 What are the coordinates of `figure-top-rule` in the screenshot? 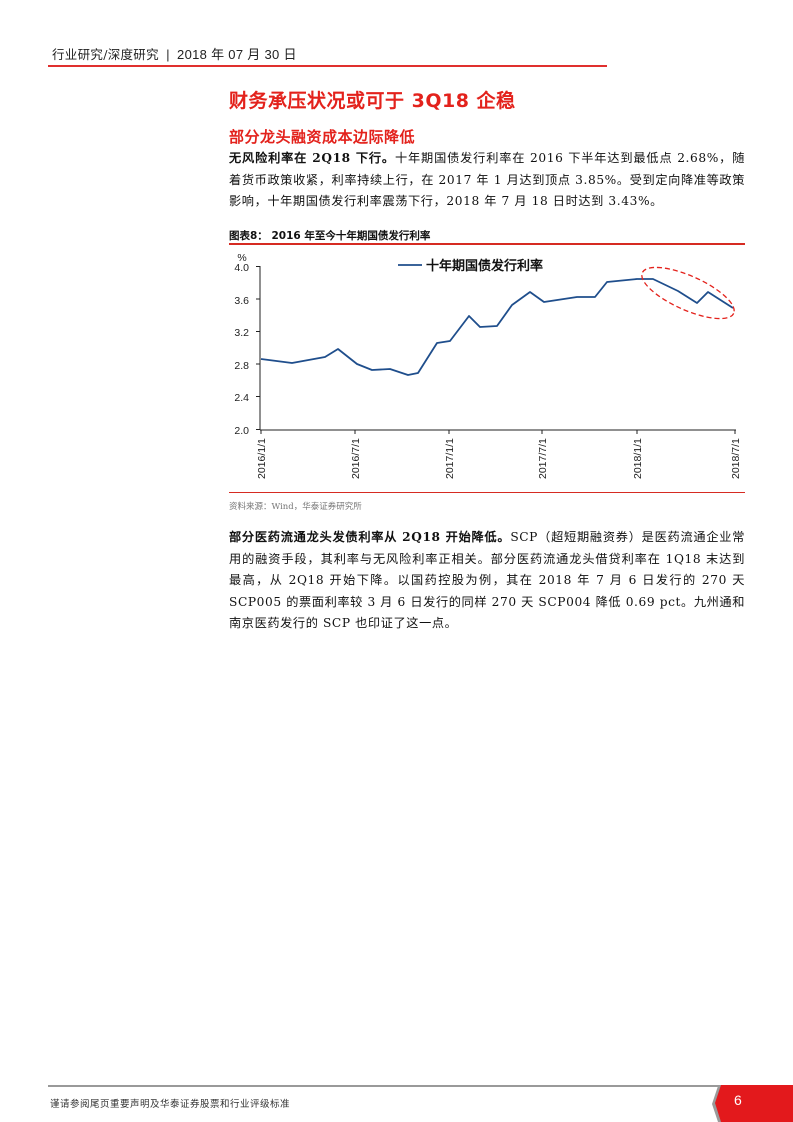 It's located at (487, 244).